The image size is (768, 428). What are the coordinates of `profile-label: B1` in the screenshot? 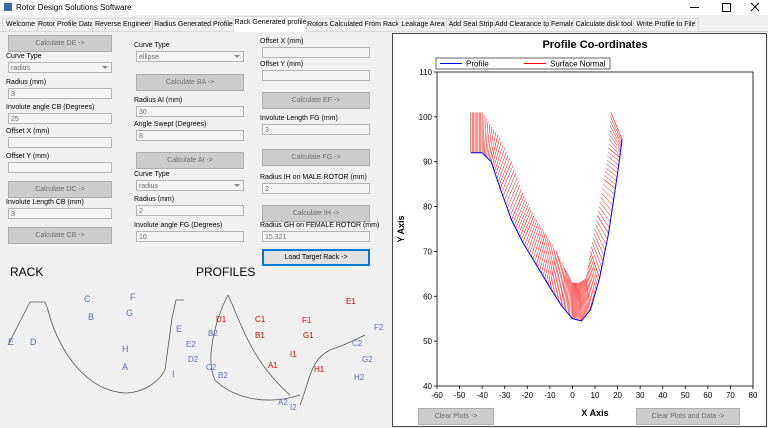 It's located at (260, 335).